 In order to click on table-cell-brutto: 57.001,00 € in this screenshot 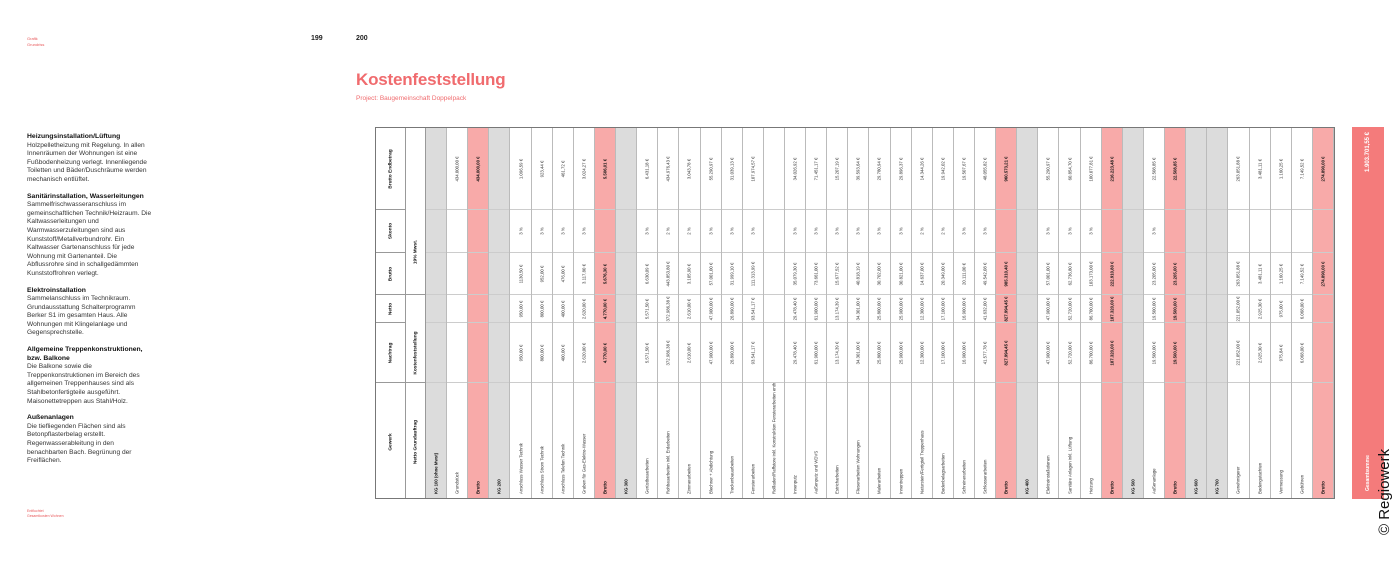, I will do `click(710, 274)`.